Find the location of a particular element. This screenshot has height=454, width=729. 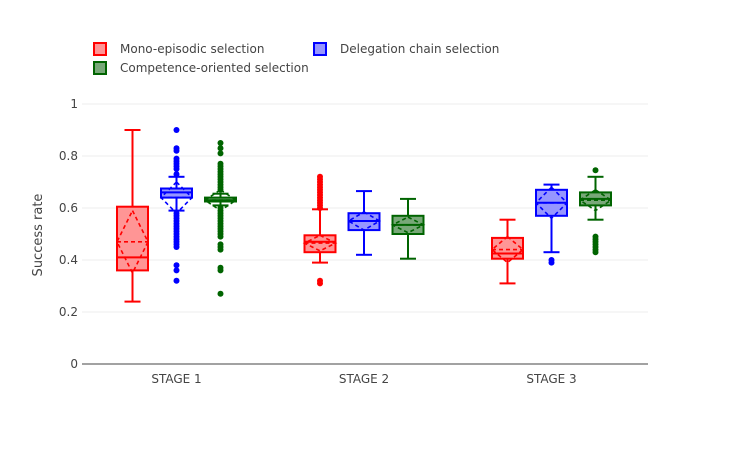

y-tick-label: 0.6 is located at coordinates (68, 208).